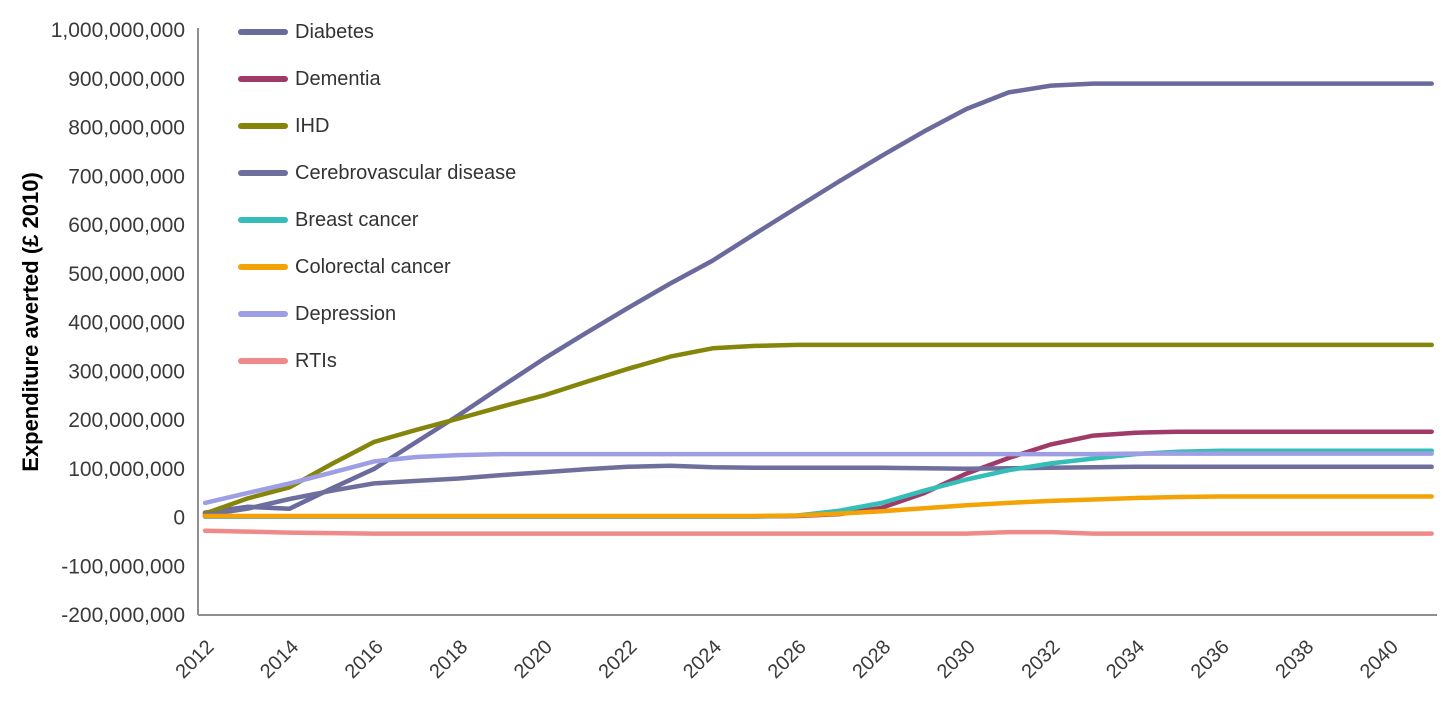  I want to click on x-tick-label: 2020, so click(533, 659).